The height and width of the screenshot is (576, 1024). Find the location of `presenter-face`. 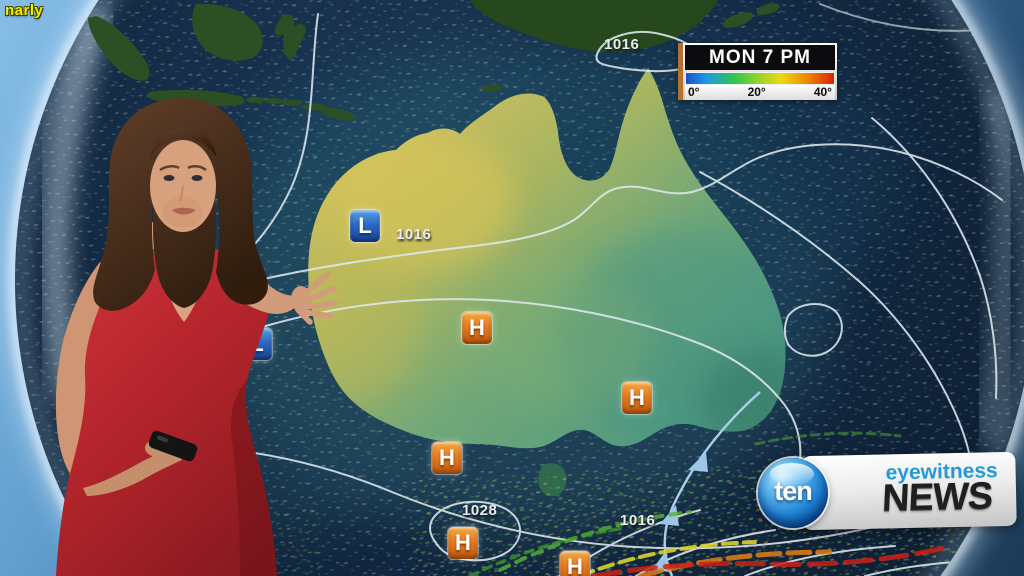

presenter-face is located at coordinates (183, 186).